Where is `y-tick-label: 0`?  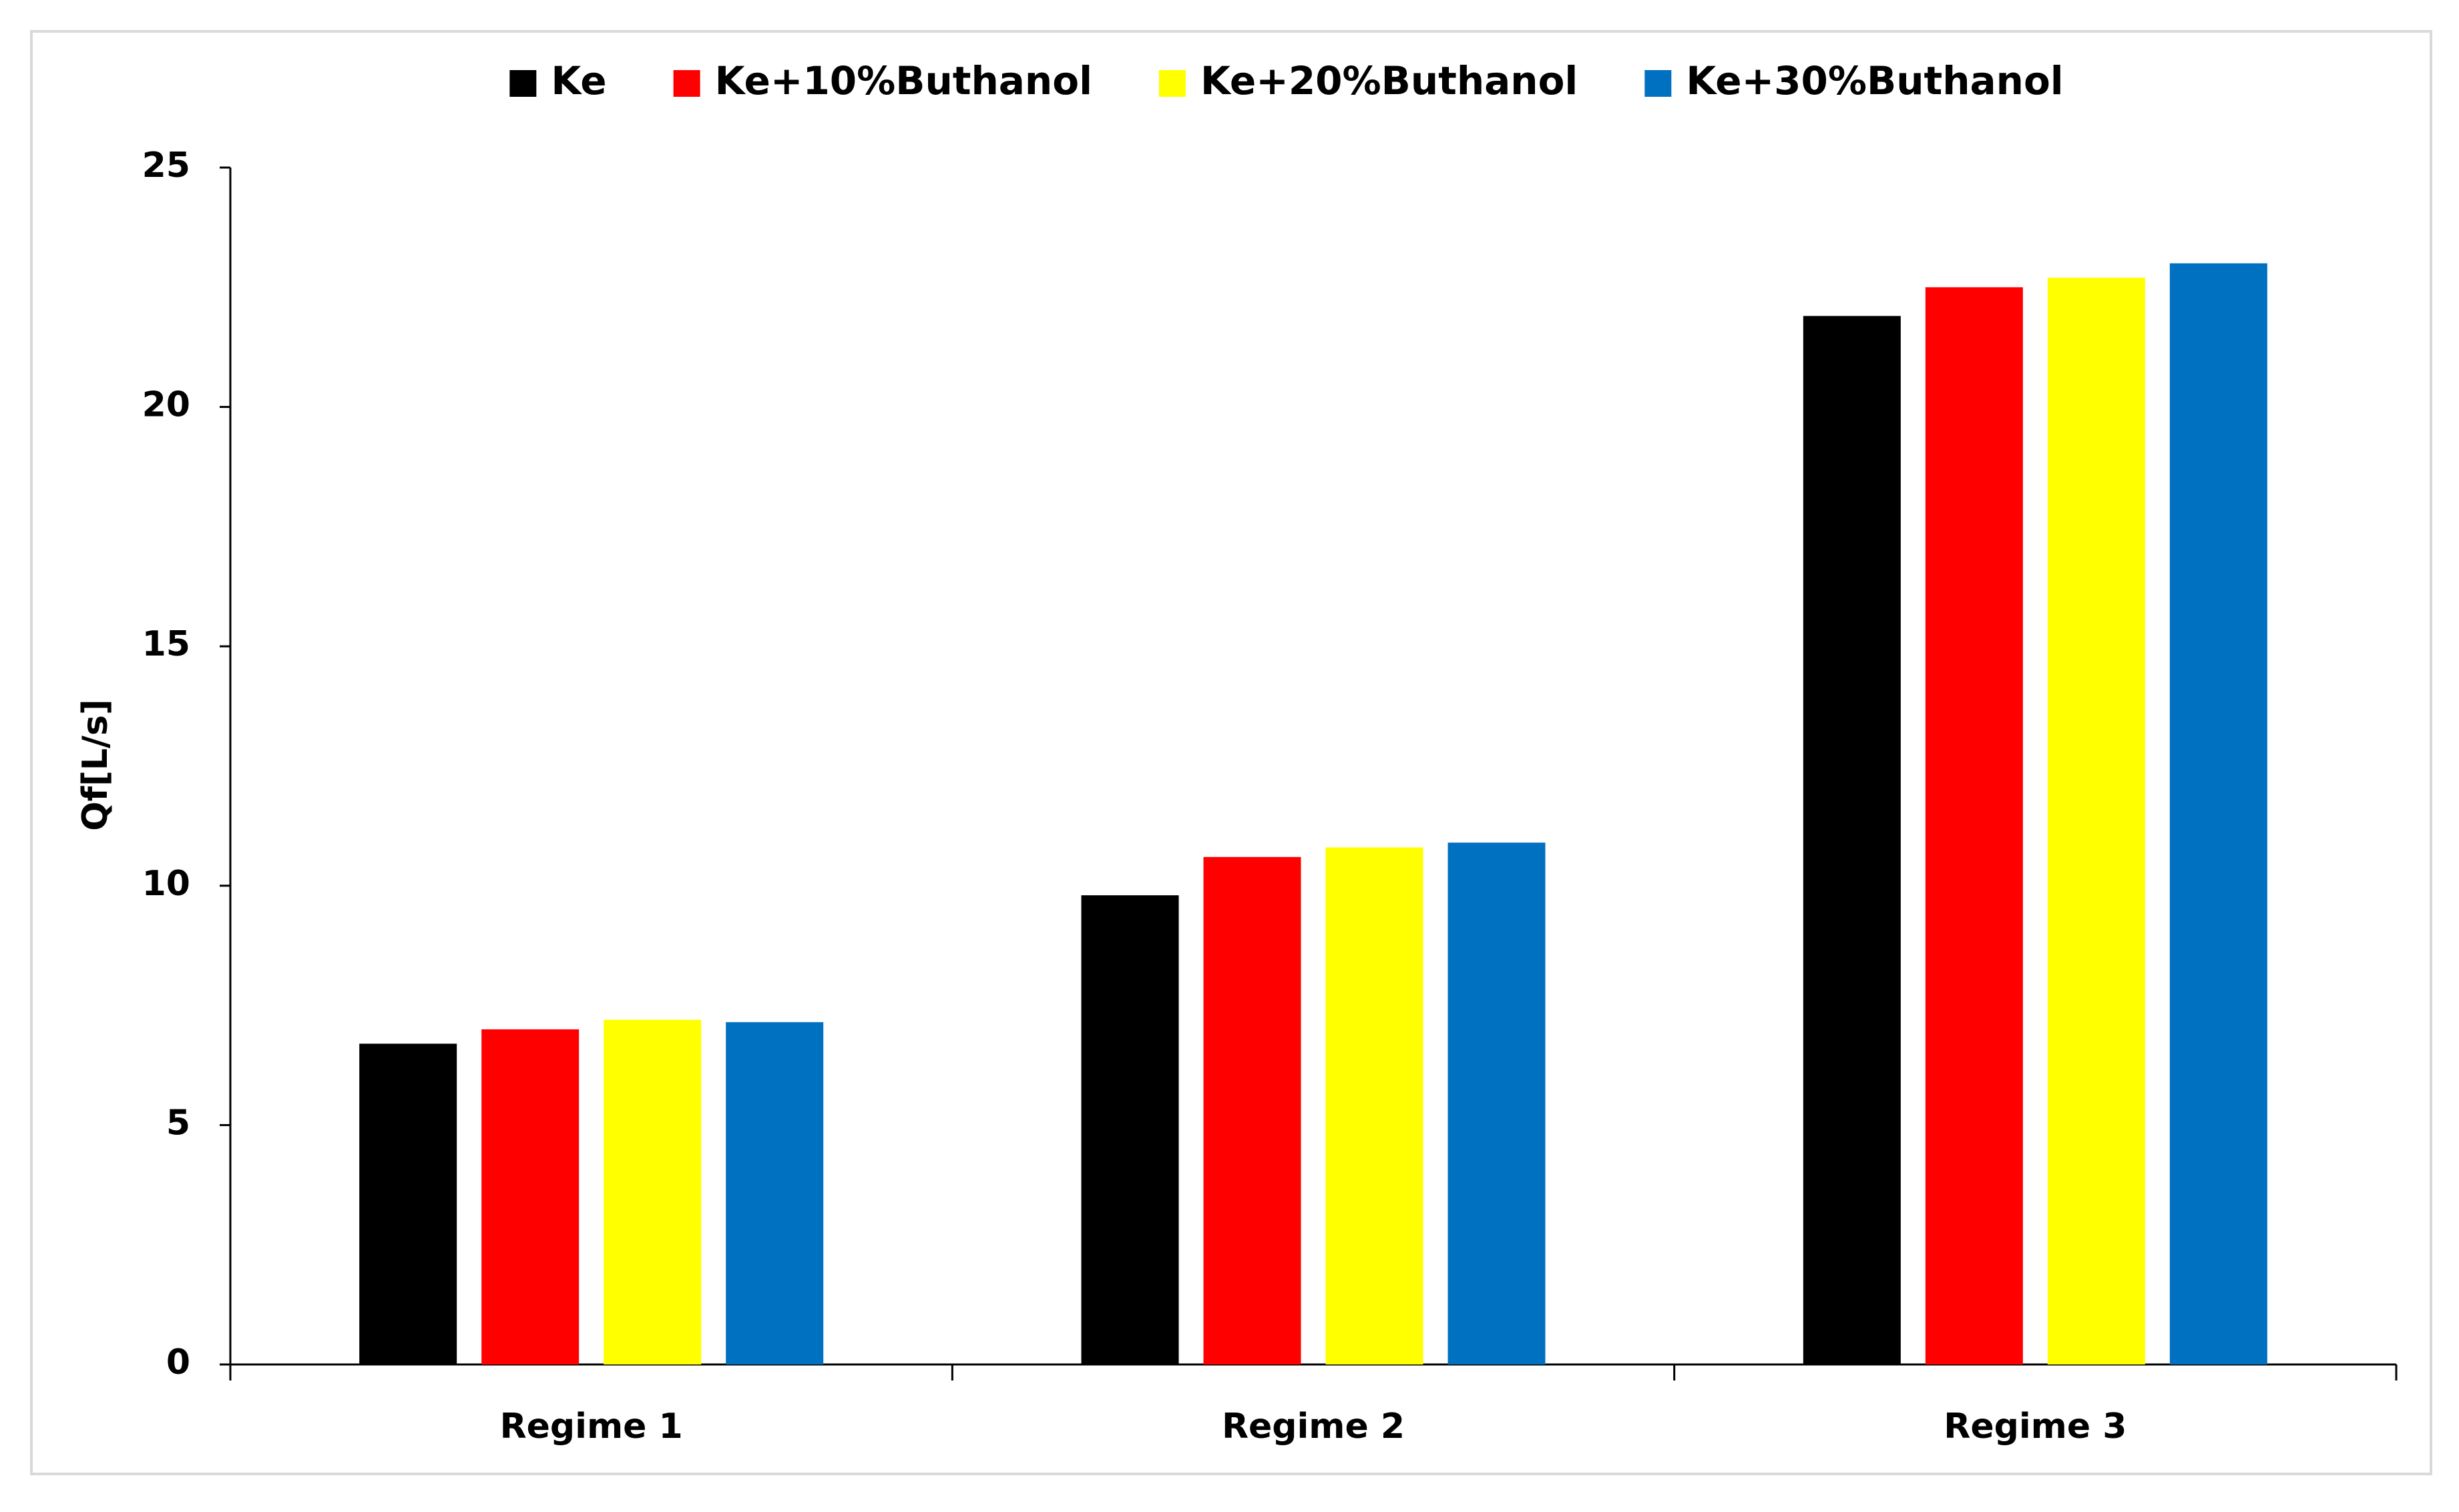 y-tick-label: 0 is located at coordinates (178, 1362).